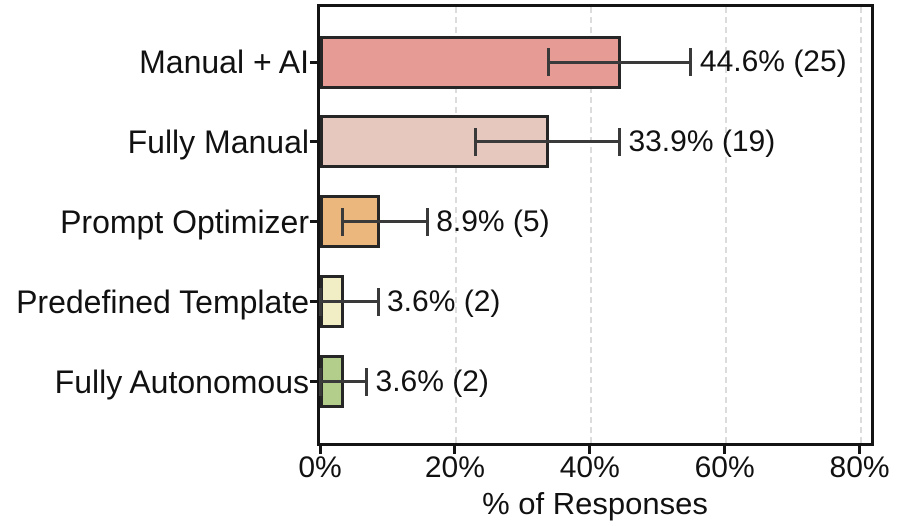 The width and height of the screenshot is (897, 526). What do you see at coordinates (455, 450) in the screenshot?
I see `x-tick-20pct` at bounding box center [455, 450].